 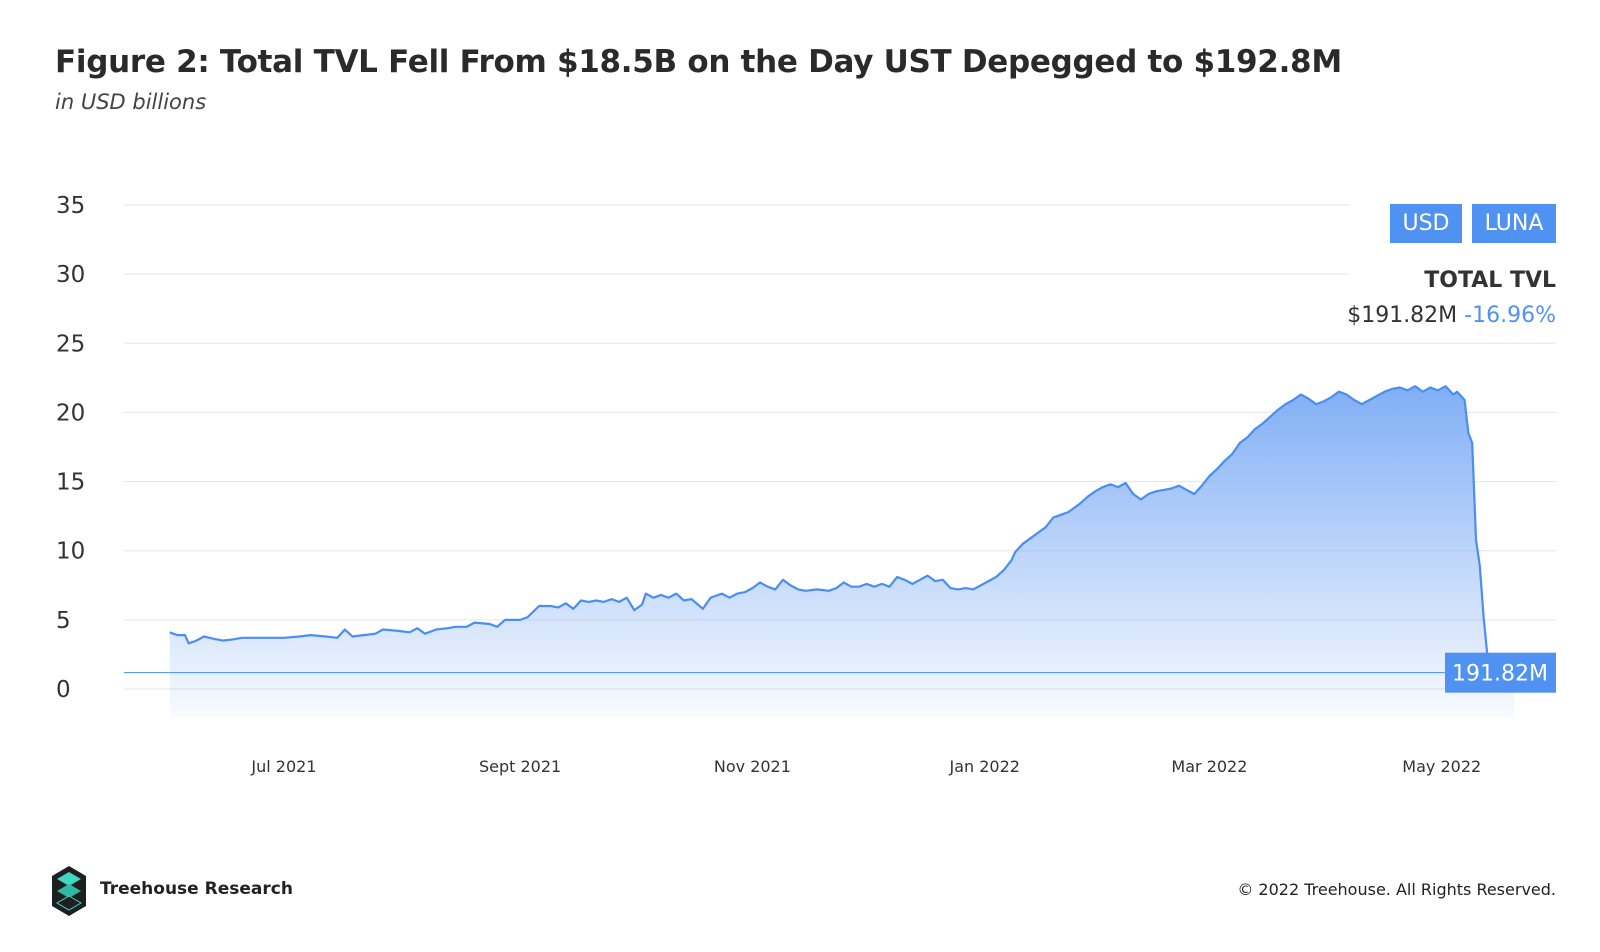 I want to click on x-tick-label: Nov 2021, so click(x=752, y=766).